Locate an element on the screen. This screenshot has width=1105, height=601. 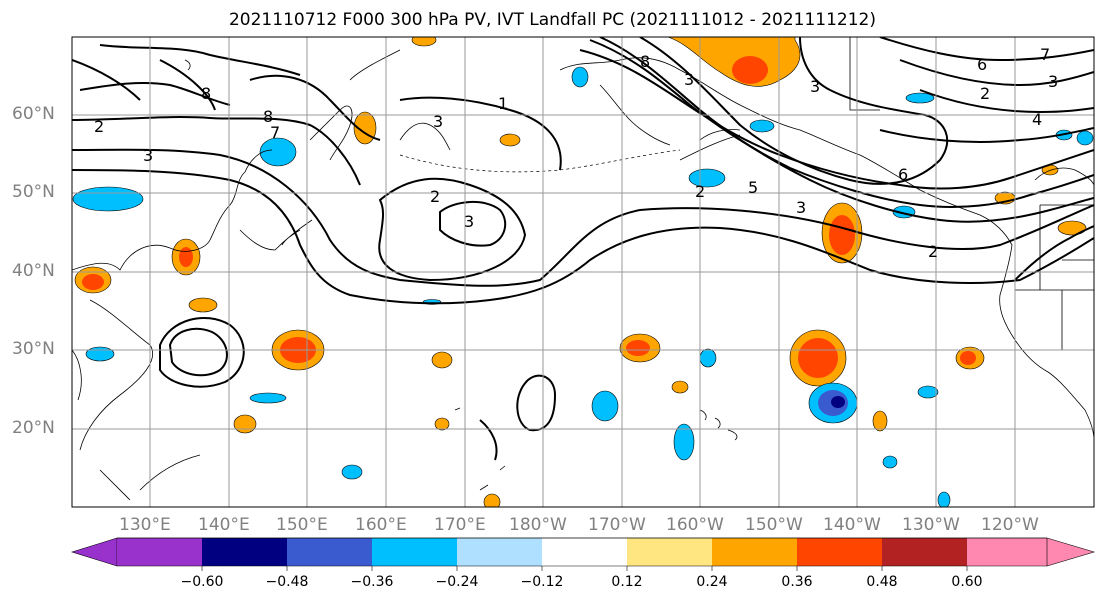
colorbar-tick-label: −0.24 is located at coordinates (457, 582).